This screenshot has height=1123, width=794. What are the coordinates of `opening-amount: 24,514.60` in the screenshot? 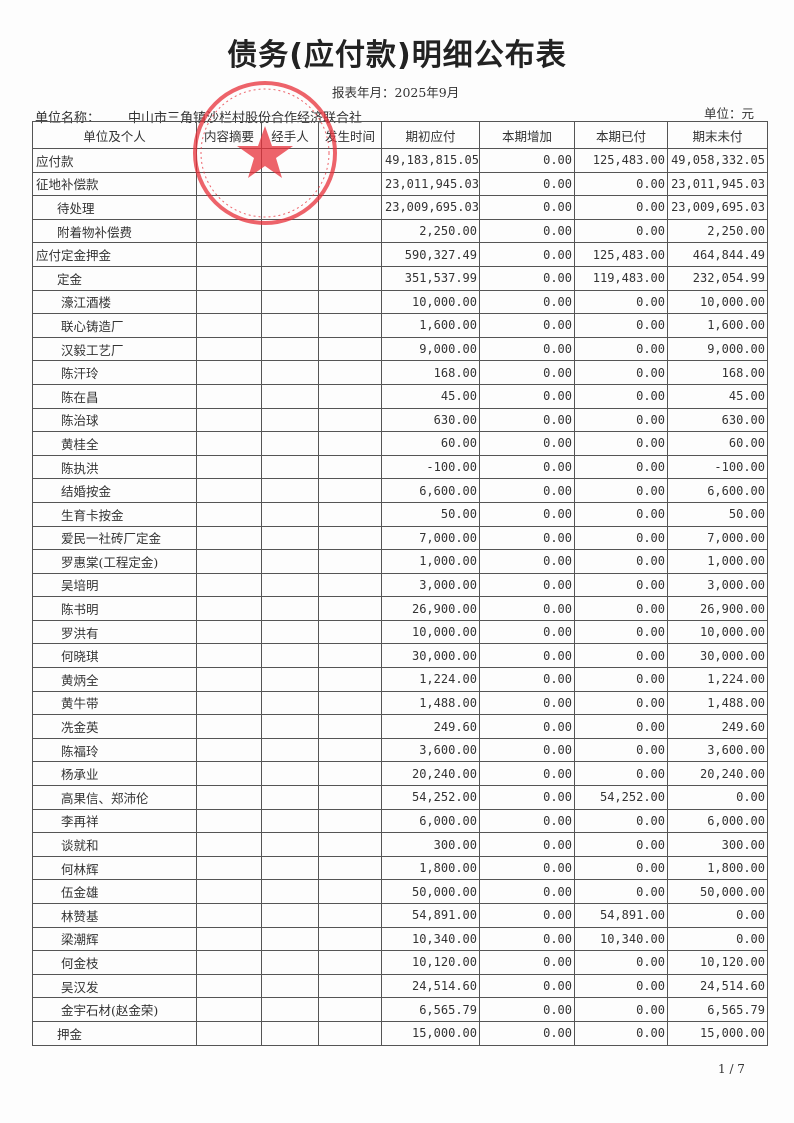 It's located at (430, 986).